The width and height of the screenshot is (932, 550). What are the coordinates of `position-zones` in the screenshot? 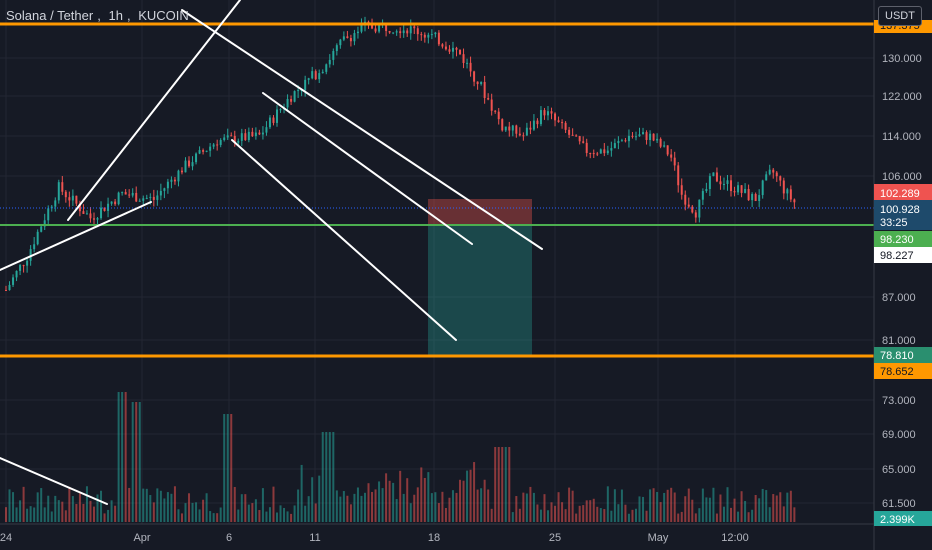 It's located at (480, 277).